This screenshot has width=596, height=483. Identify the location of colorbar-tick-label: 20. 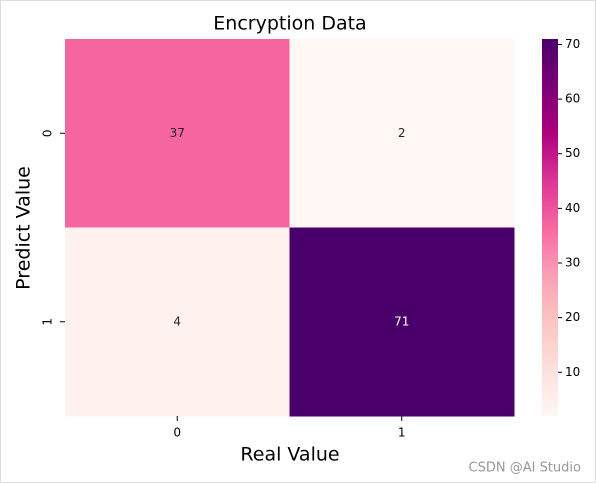
(572, 317).